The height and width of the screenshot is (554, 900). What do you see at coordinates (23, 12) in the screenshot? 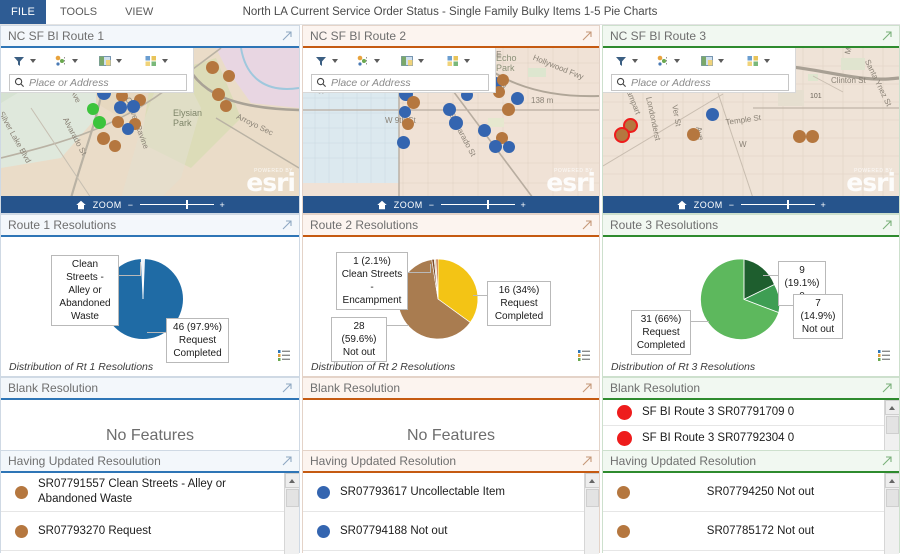
I see `menu-file: FILE` at bounding box center [23, 12].